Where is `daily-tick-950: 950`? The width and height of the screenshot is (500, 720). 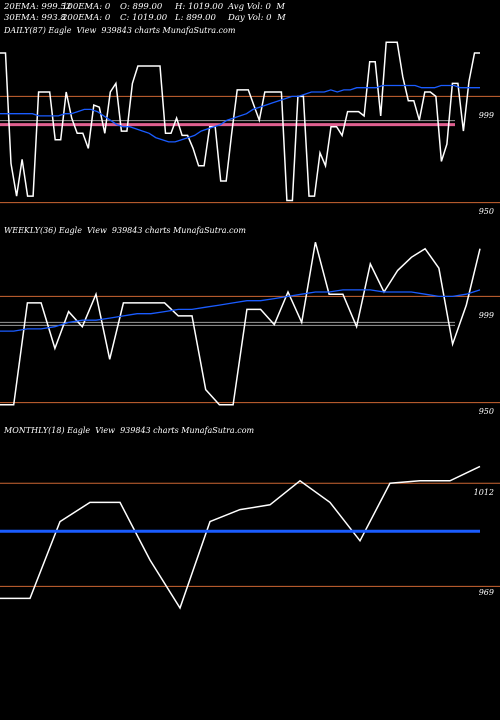 daily-tick-950: 950 is located at coordinates (486, 211).